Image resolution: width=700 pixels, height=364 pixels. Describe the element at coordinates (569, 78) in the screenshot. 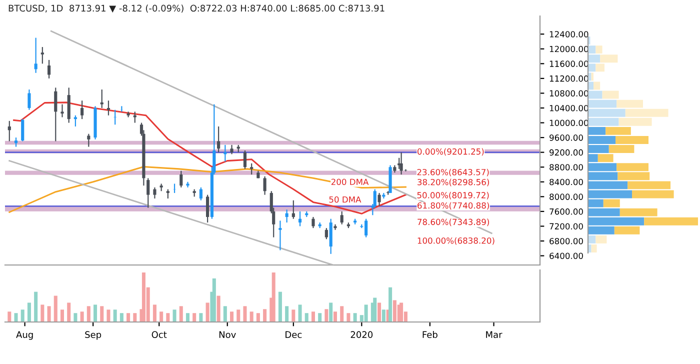

I see `y-tick-label: 11200.00` at that location.